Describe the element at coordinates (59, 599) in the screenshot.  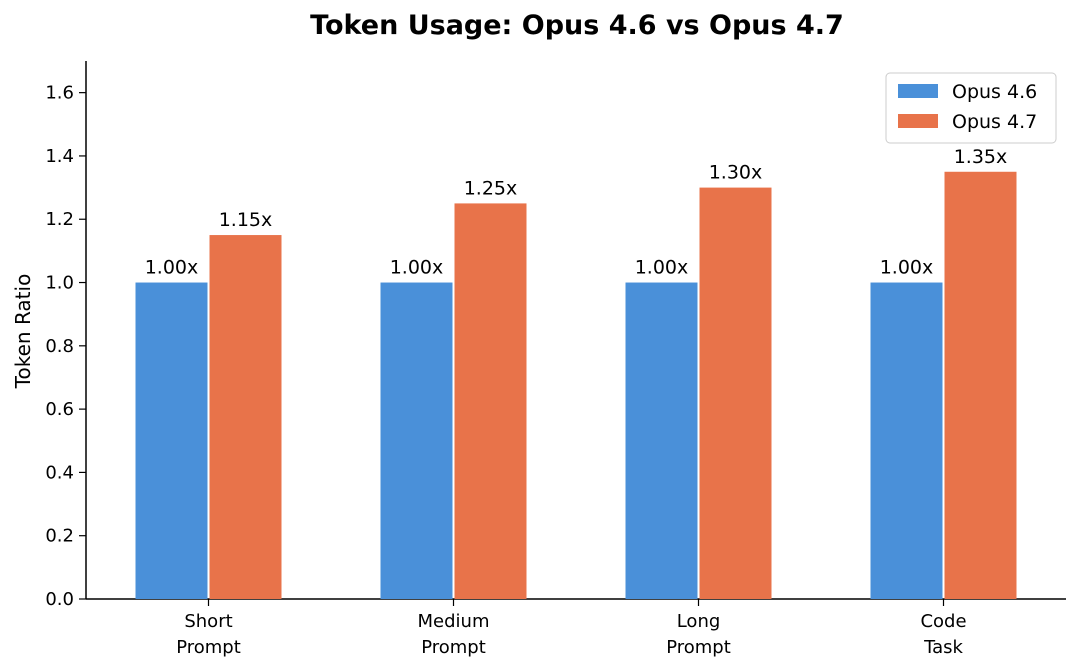
I see `y-tick-label: 0.0` at that location.